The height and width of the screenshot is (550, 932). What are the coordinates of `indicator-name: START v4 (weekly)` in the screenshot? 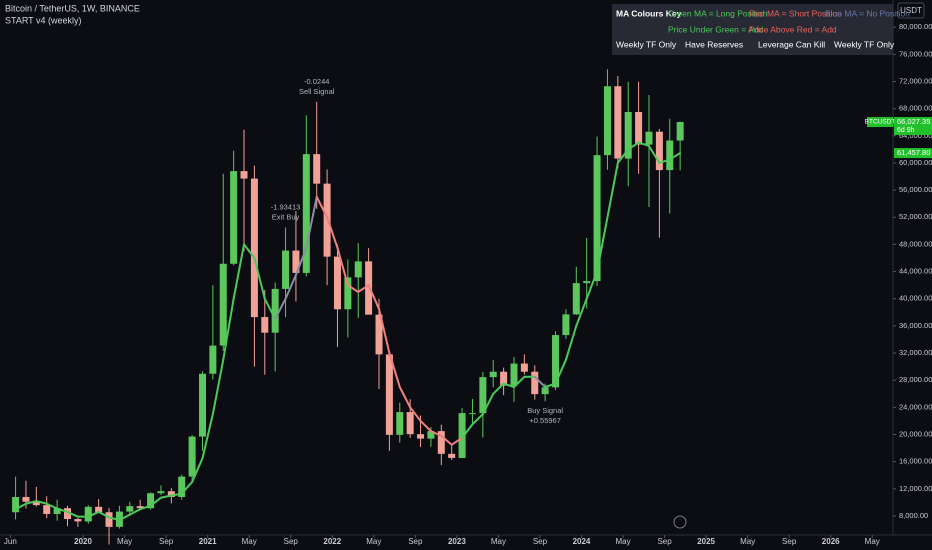 It's located at (43, 20).